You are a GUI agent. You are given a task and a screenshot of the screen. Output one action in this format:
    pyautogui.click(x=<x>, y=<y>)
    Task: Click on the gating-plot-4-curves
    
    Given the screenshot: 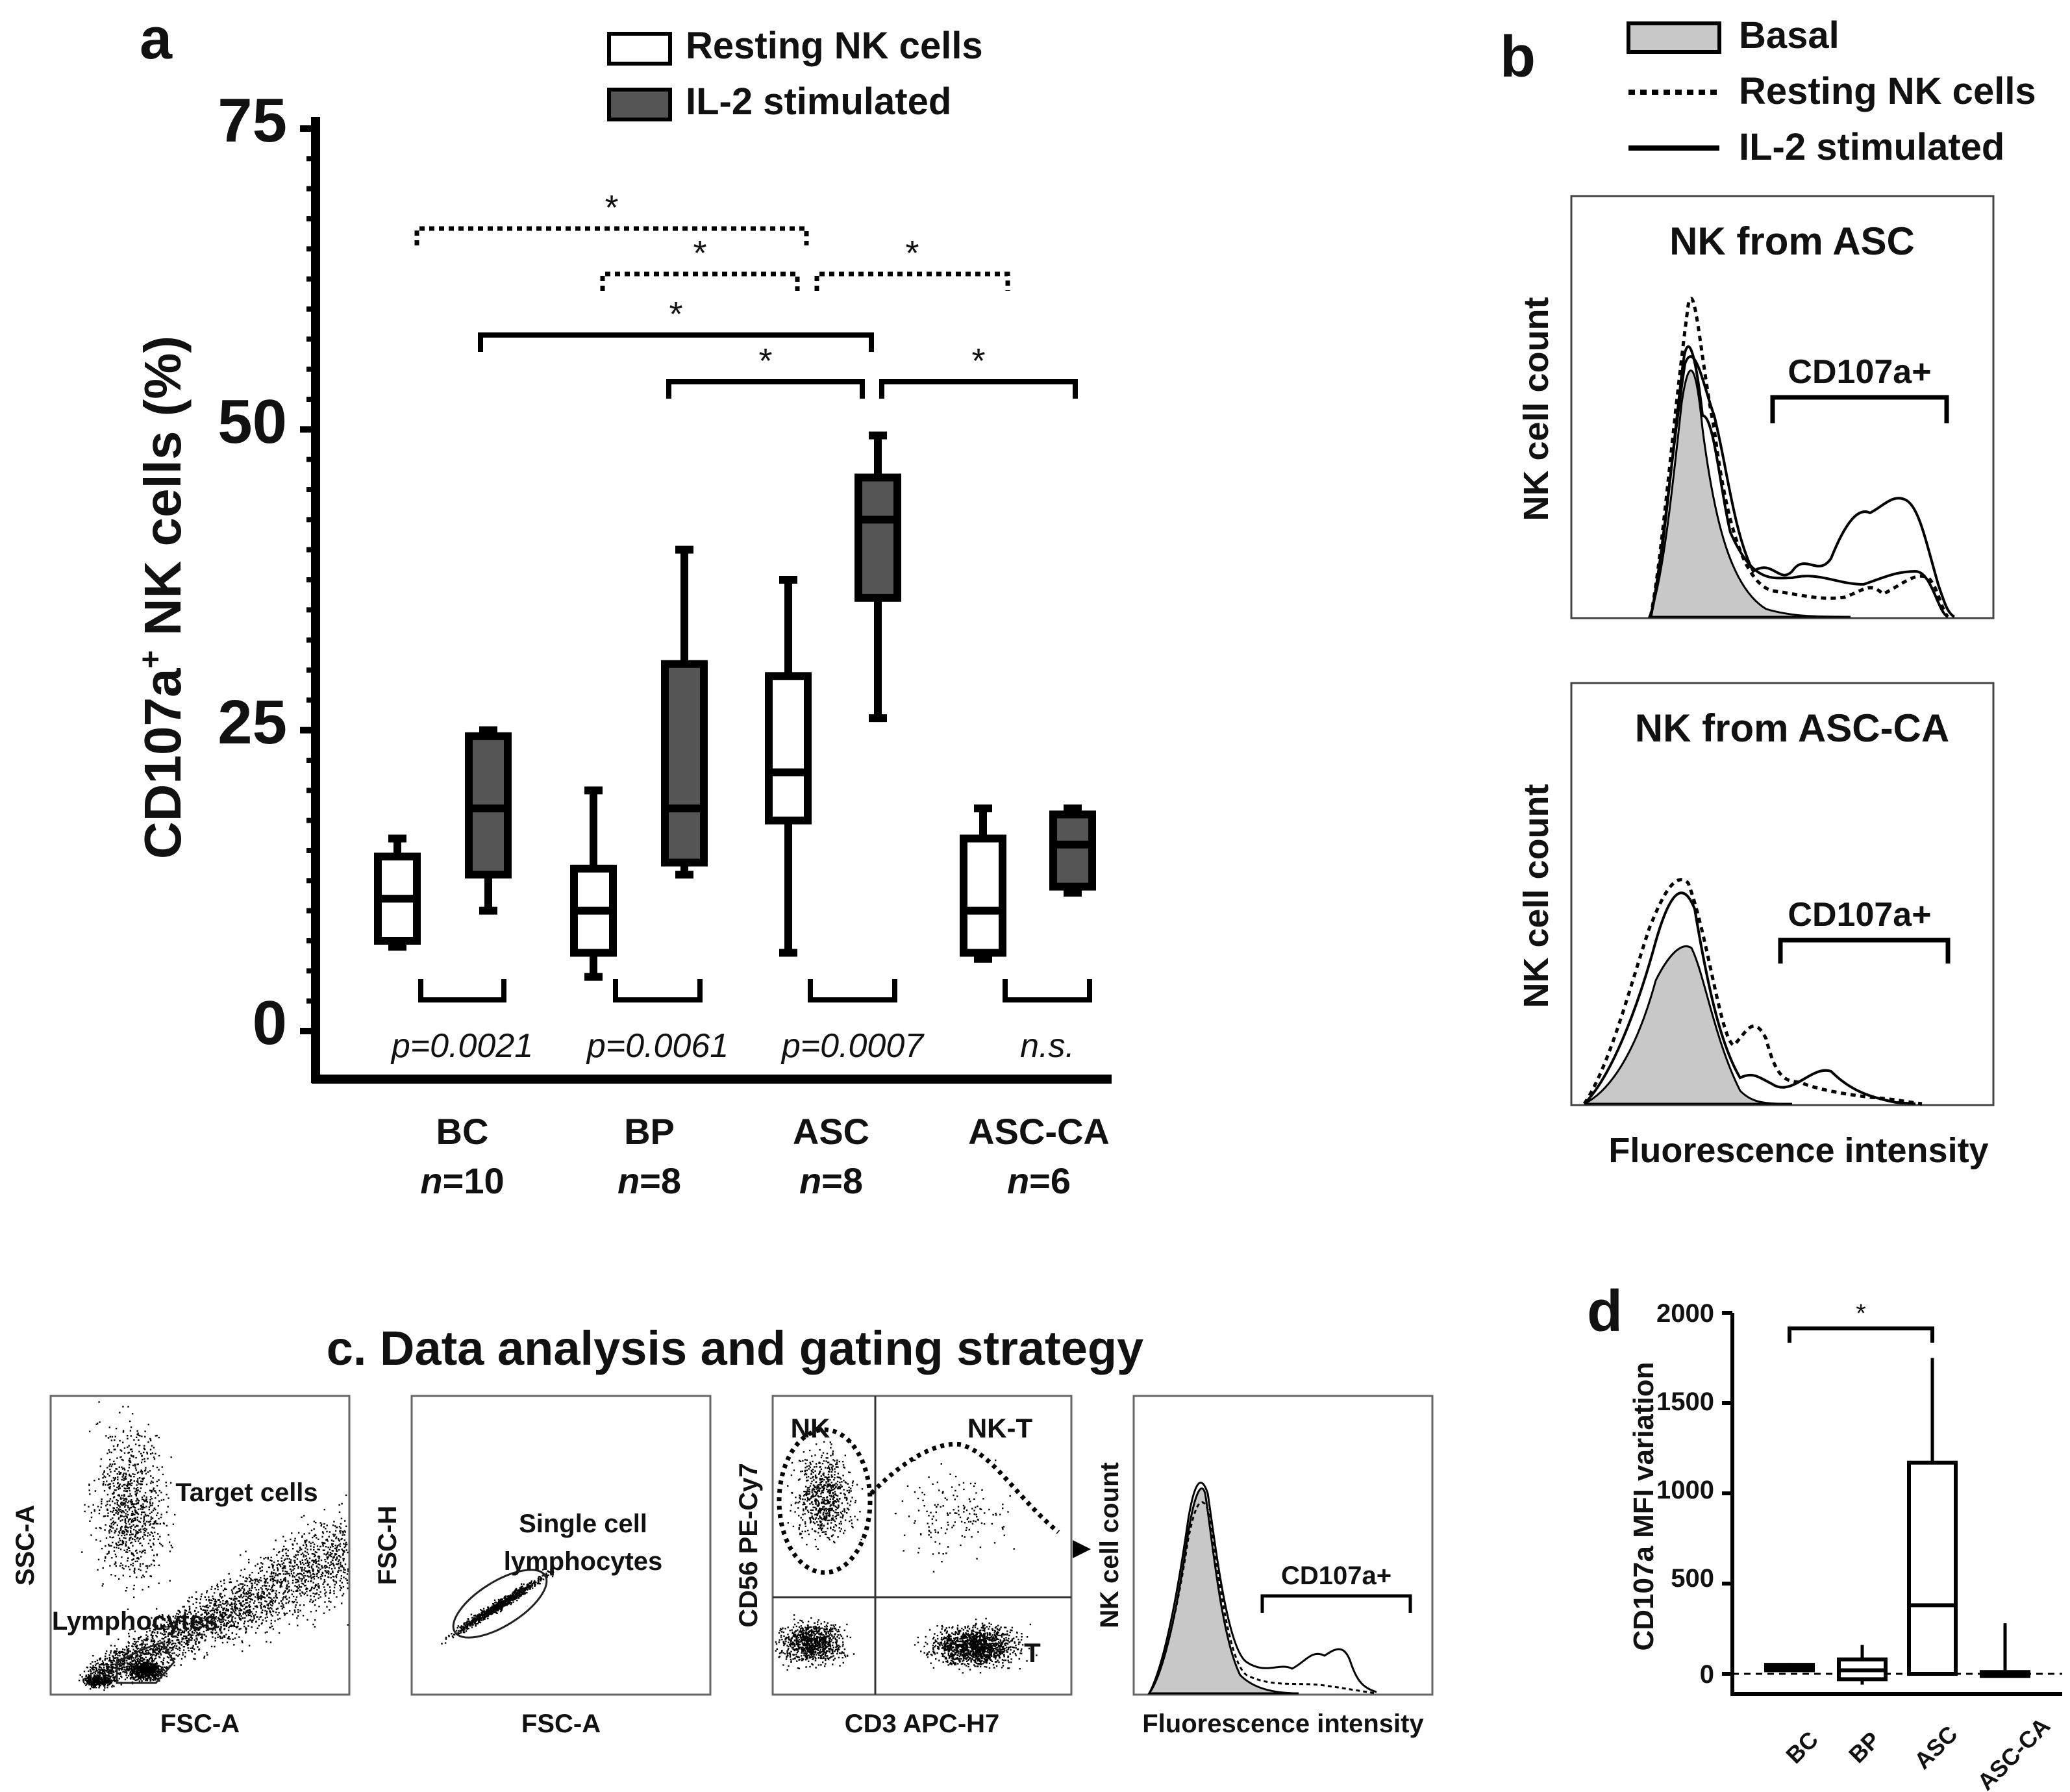 What is the action you would take?
    pyautogui.click(x=1262, y=1588)
    